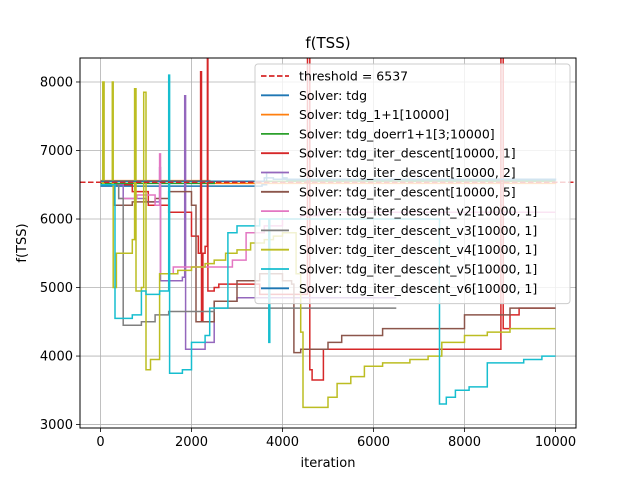  What do you see at coordinates (418, 288) in the screenshot?
I see `legend-label: Solver: tdg_iter_descent_v6[10000, 1]` at bounding box center [418, 288].